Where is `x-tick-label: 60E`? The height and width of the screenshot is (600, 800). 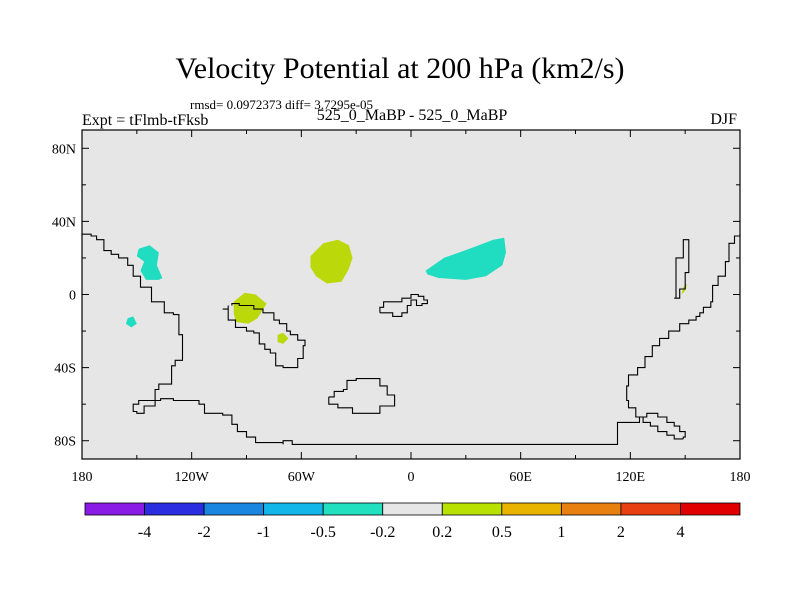
x-tick-label: 60E is located at coordinates (520, 477).